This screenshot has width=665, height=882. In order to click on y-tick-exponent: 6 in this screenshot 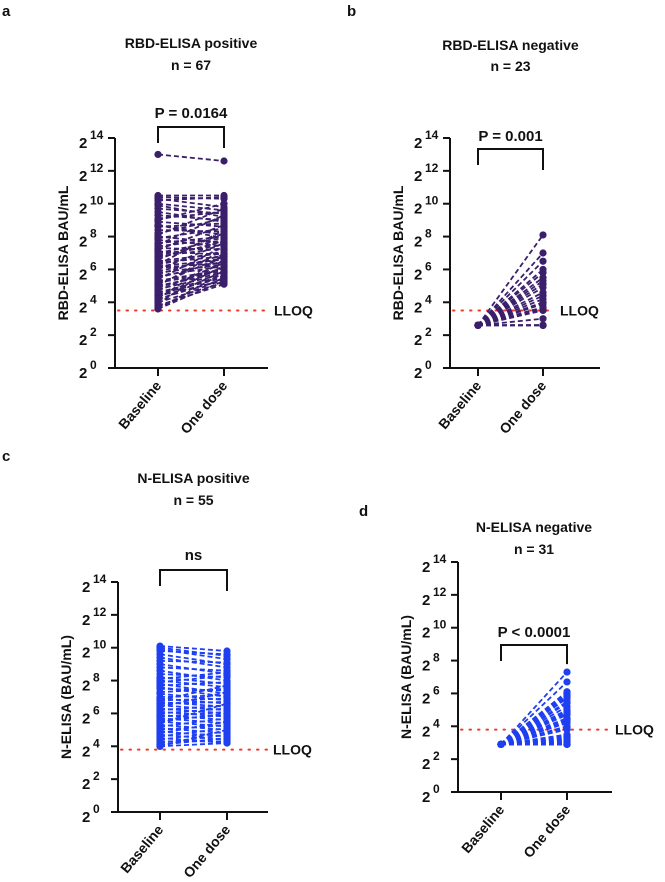, I will do `click(96, 710)`.